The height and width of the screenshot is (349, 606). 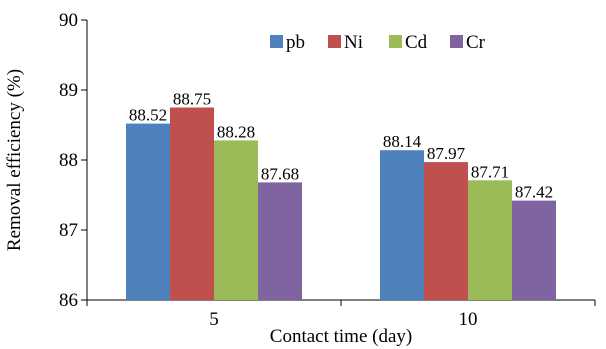 I want to click on x-tick-label: 10, so click(x=468, y=319).